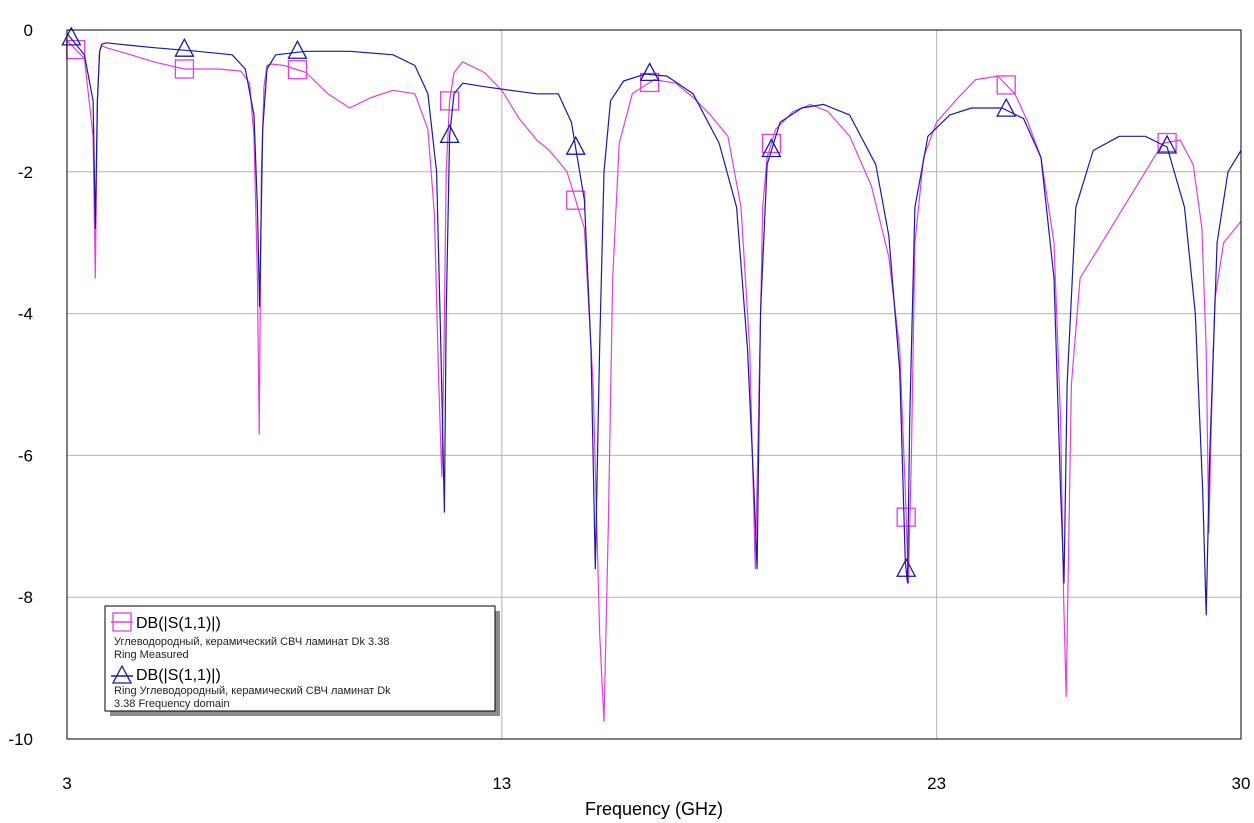  Describe the element at coordinates (178, 623) in the screenshot. I see `legend-label-measured: DB(|S(1,1)|)` at that location.